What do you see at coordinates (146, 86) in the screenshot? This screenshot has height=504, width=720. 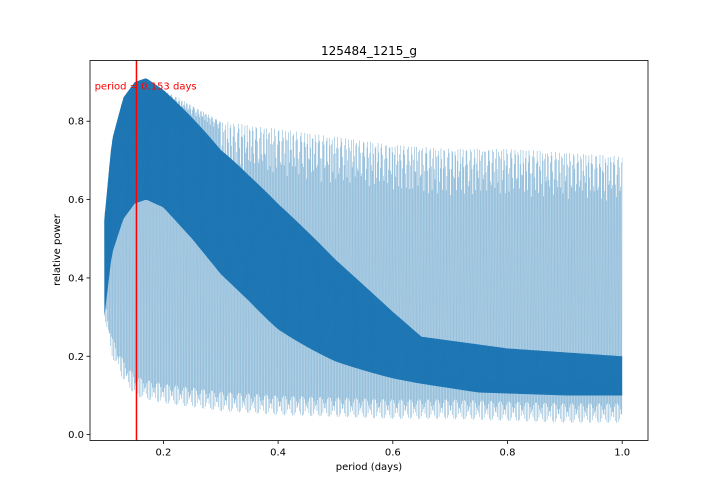 I see `best-period-label: period = 0.153 days` at bounding box center [146, 86].